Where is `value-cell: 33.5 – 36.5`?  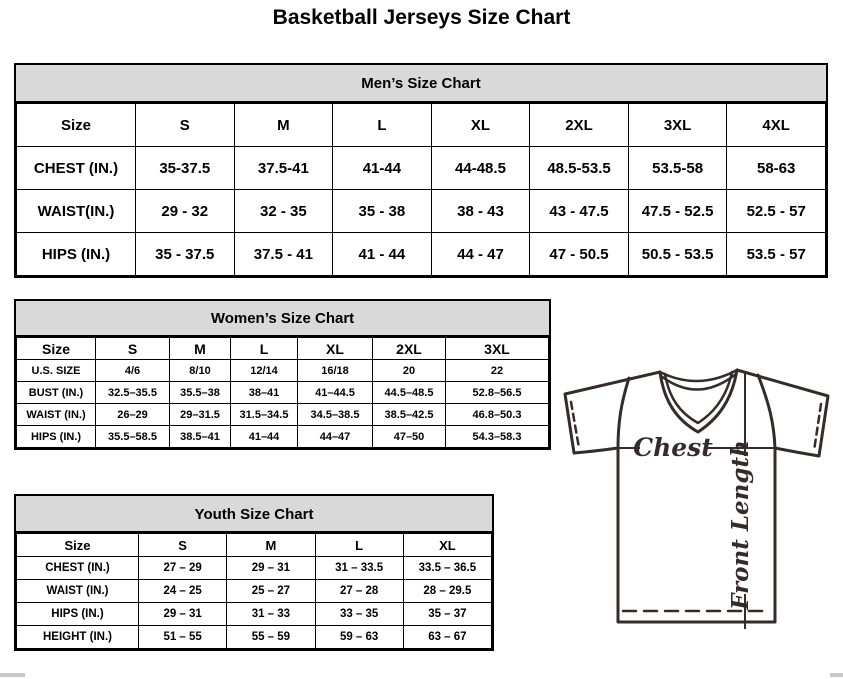
value-cell: 33.5 – 36.5 is located at coordinates (447, 568).